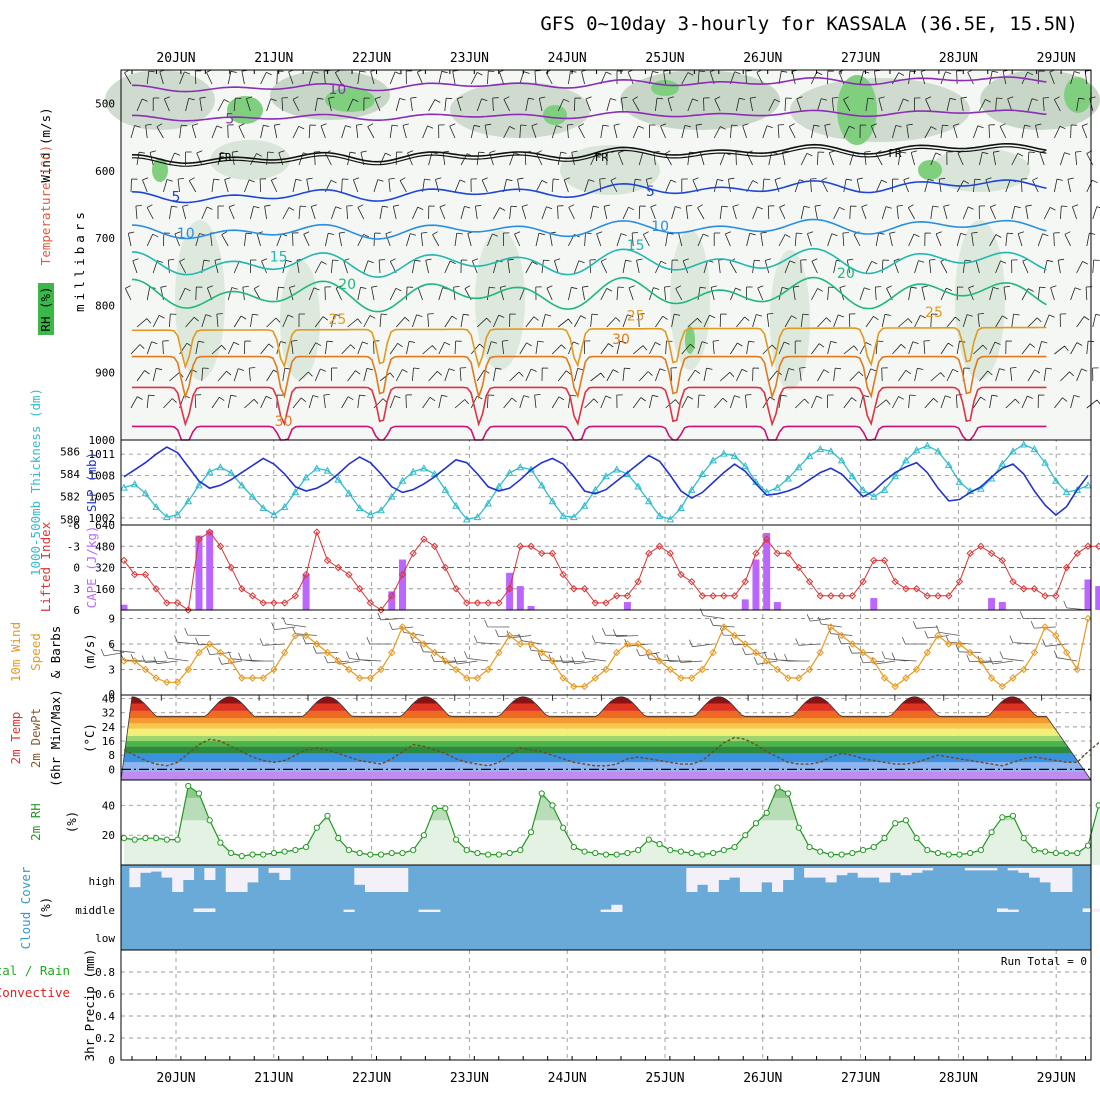 Image resolution: width=1100 pixels, height=1100 pixels. I want to click on wind-axis-label: Wind (m/s), so click(45, 144).